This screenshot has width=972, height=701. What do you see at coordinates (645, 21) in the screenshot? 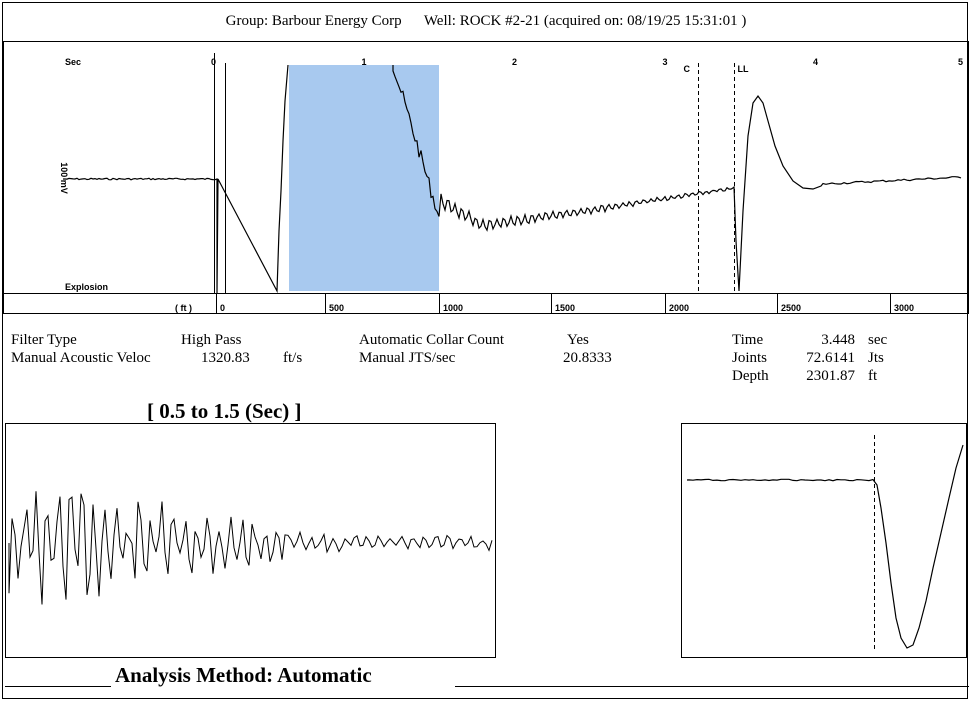
I see `acquired-text: (acquired on: 08/19/25 15:31:01 )` at bounding box center [645, 21].